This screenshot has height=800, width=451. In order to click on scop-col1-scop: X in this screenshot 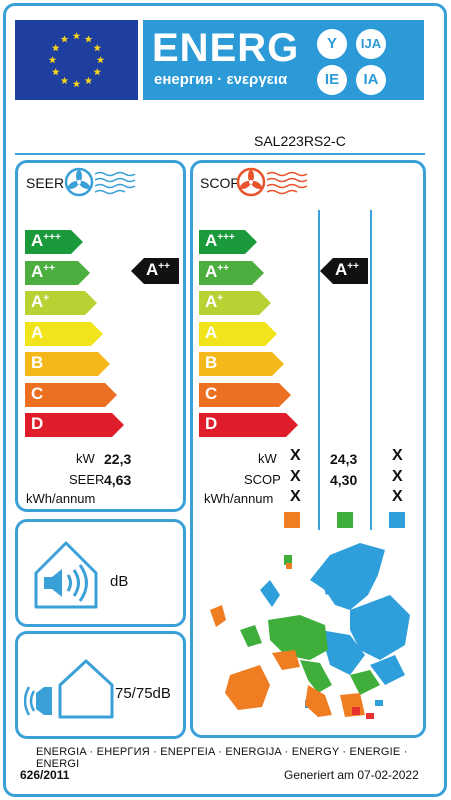, I will do `click(295, 476)`.